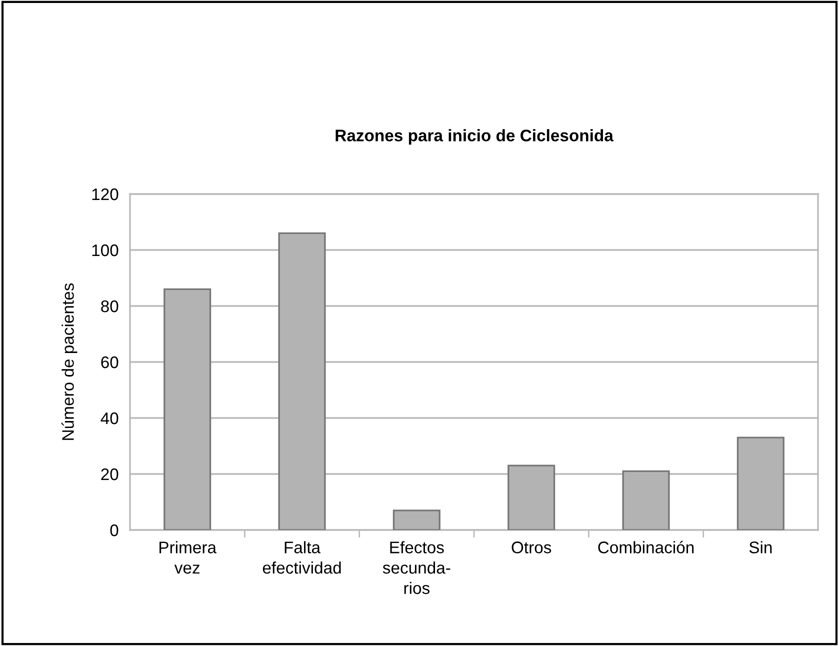  Describe the element at coordinates (109, 418) in the screenshot. I see `y-tick-label: 40` at that location.